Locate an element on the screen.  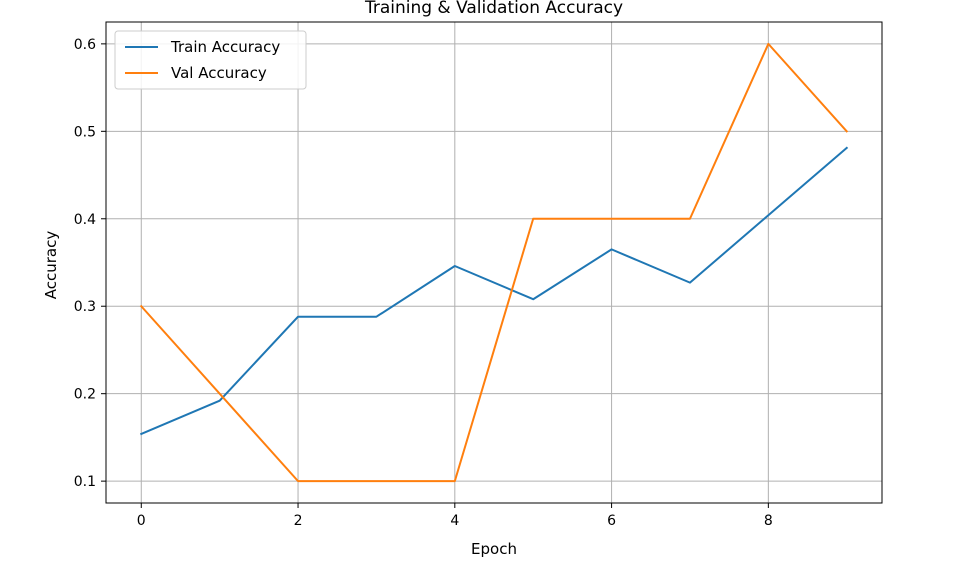
y-tick-label: 0.3 is located at coordinates (85, 307).